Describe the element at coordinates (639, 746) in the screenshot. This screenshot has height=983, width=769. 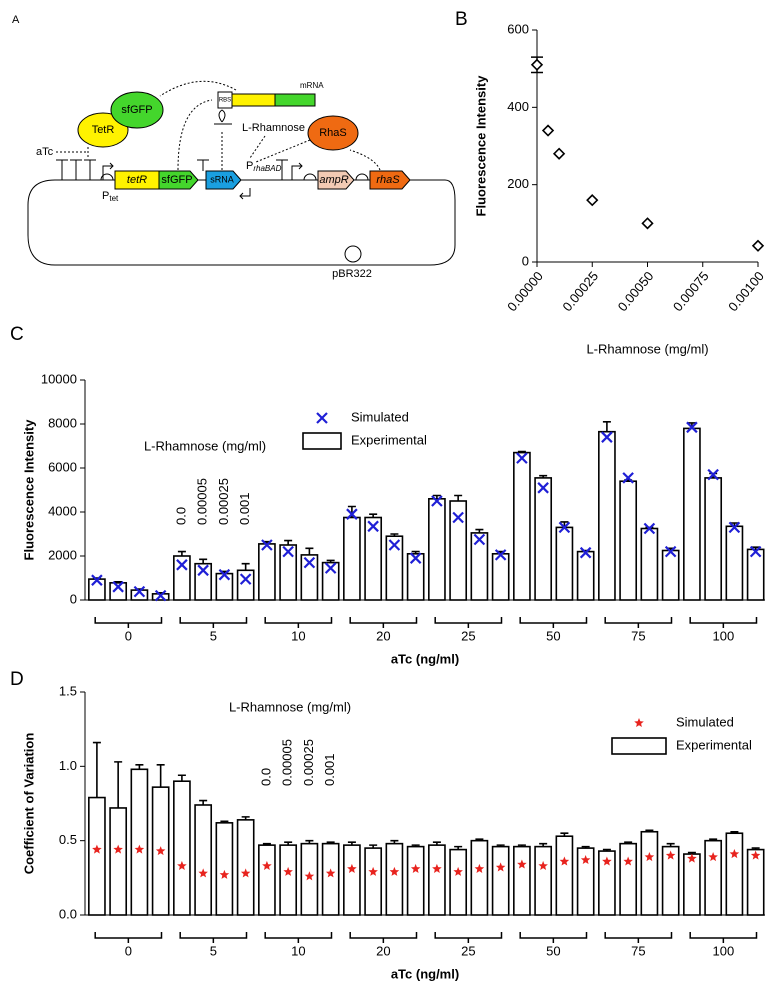
I see `legend-swatch` at that location.